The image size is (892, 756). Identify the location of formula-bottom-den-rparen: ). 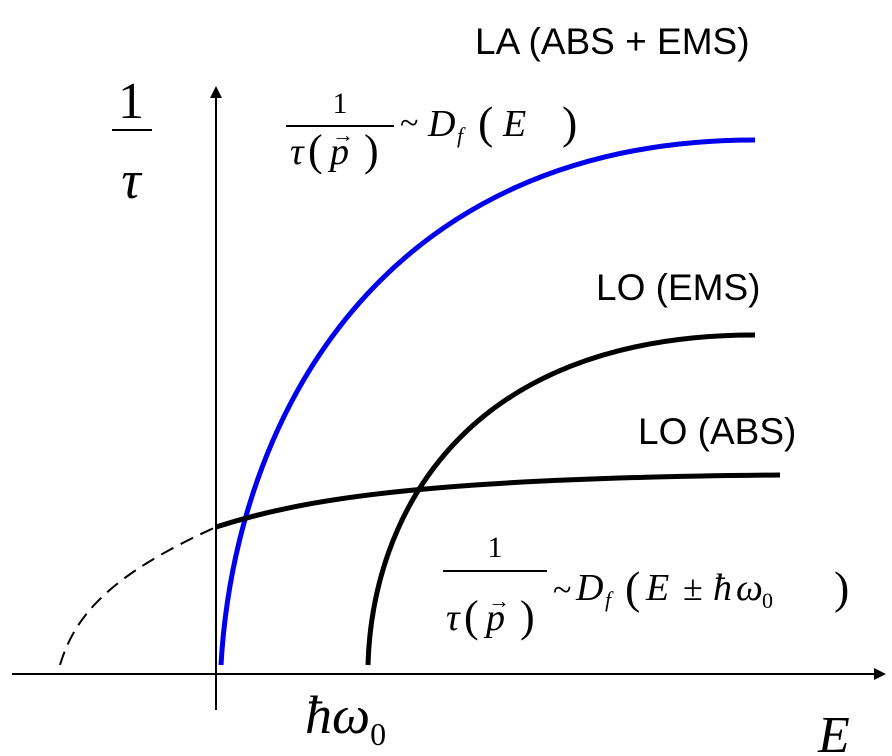
(527, 616).